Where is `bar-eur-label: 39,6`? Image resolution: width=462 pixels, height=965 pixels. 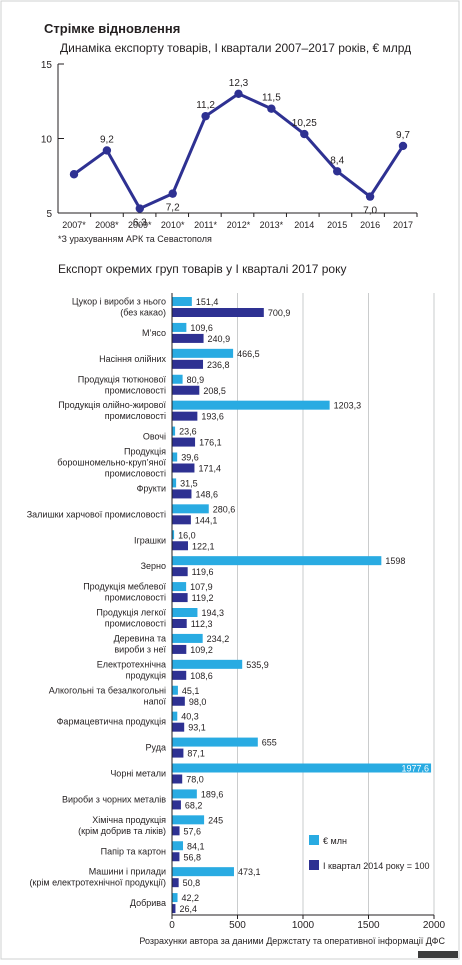
bar-eur-label: 39,6 is located at coordinates (190, 458).